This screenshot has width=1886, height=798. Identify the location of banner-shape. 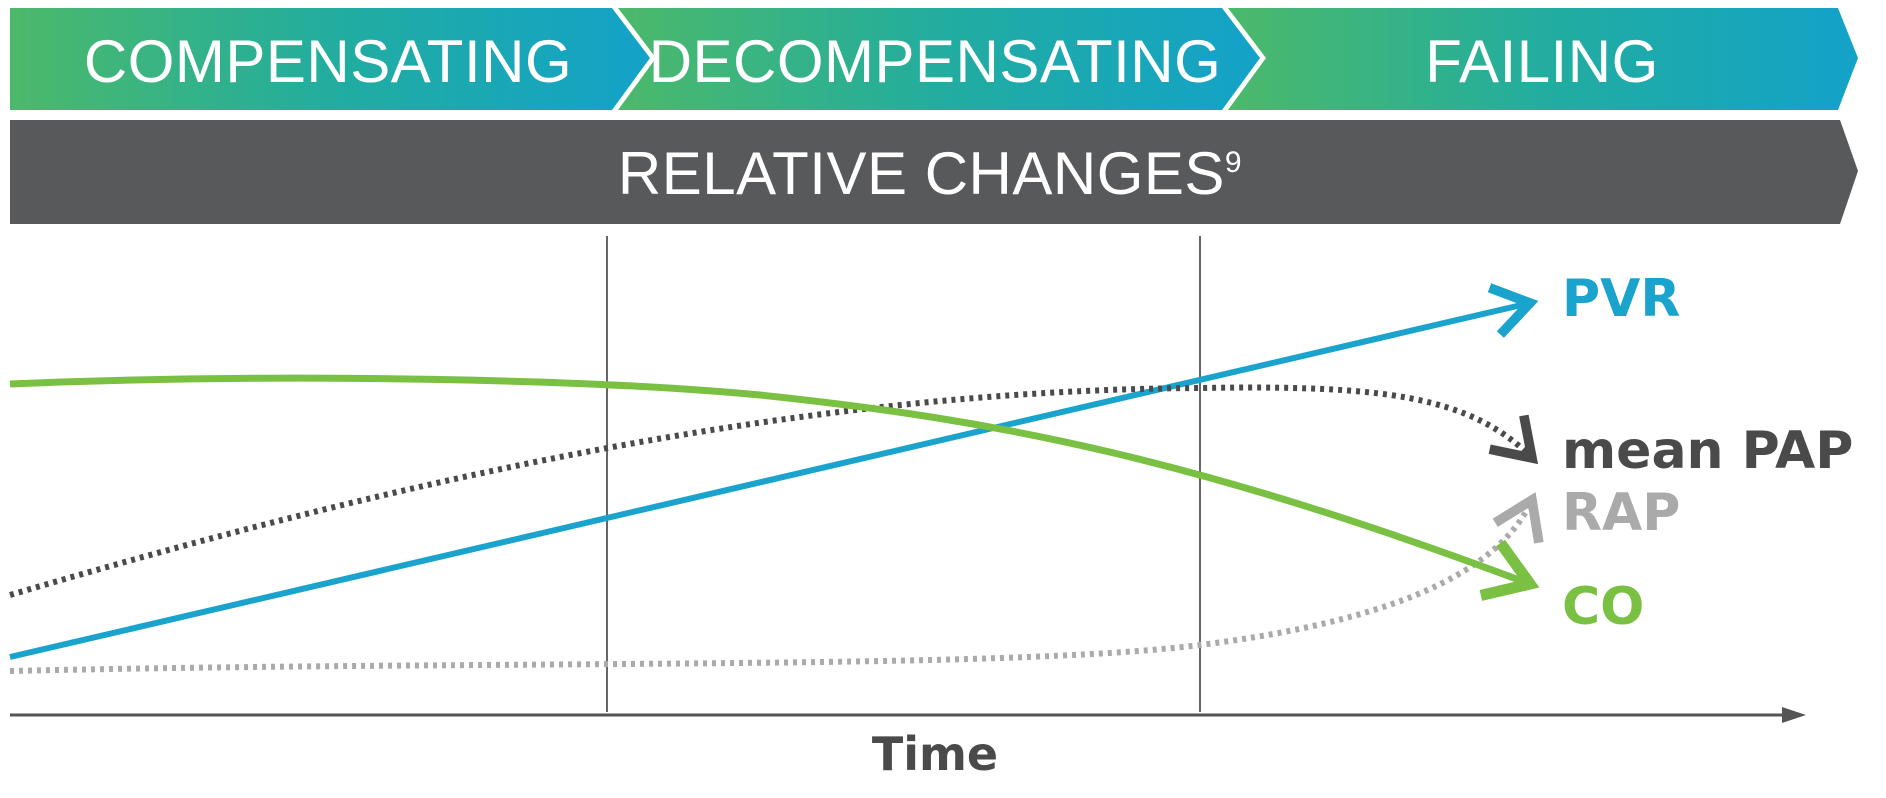
(934, 172).